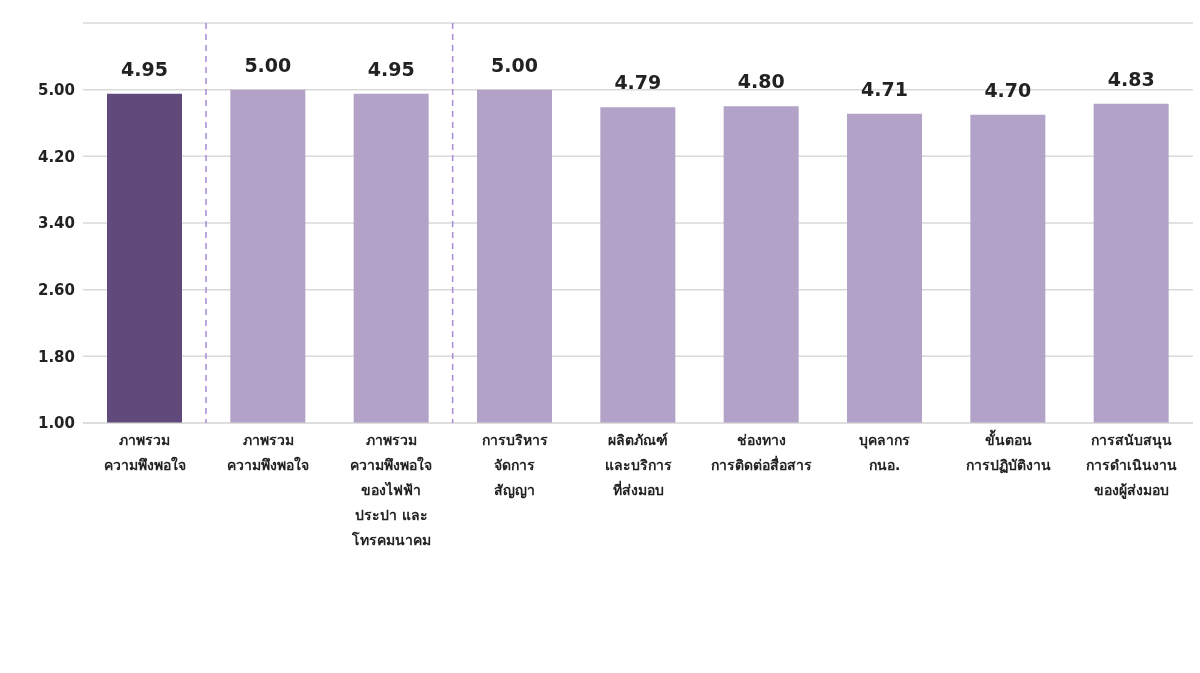 The height and width of the screenshot is (673, 1200). I want to click on x-tick-label: การสนับสนุน การดำเนินงาน ของผู้ส่งมอบ, so click(1131, 465).